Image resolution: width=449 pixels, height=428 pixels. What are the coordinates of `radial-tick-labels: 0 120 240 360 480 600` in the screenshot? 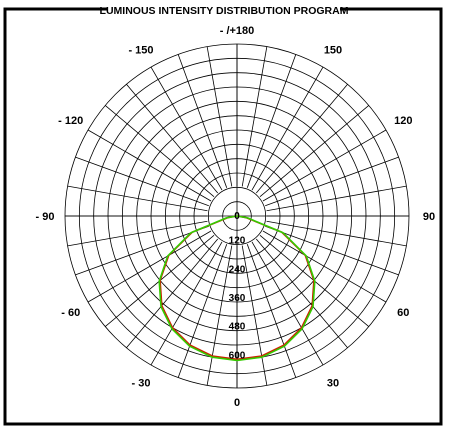 It's located at (237, 286).